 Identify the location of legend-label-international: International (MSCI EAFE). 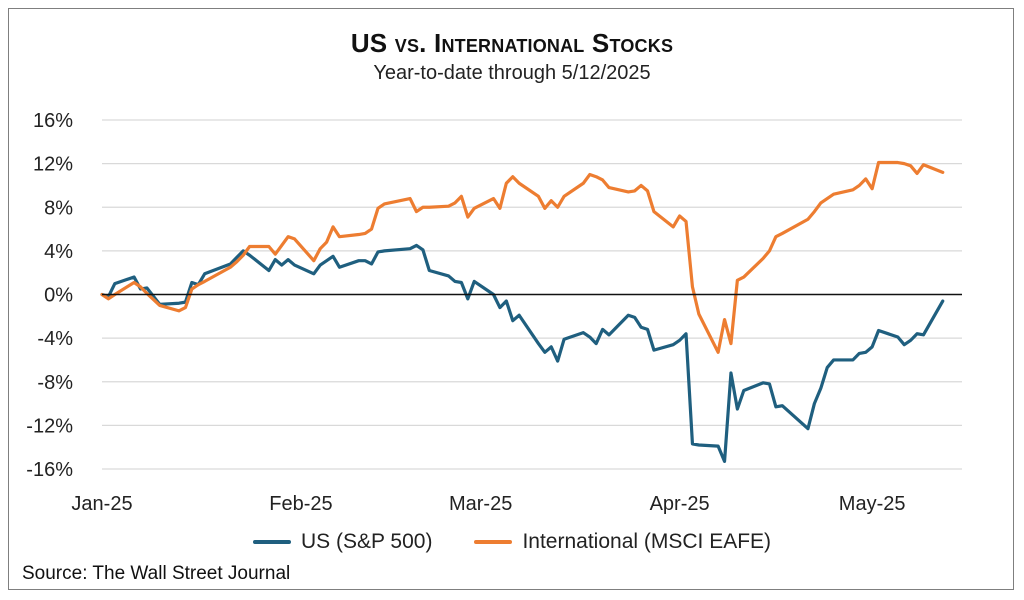
(647, 541).